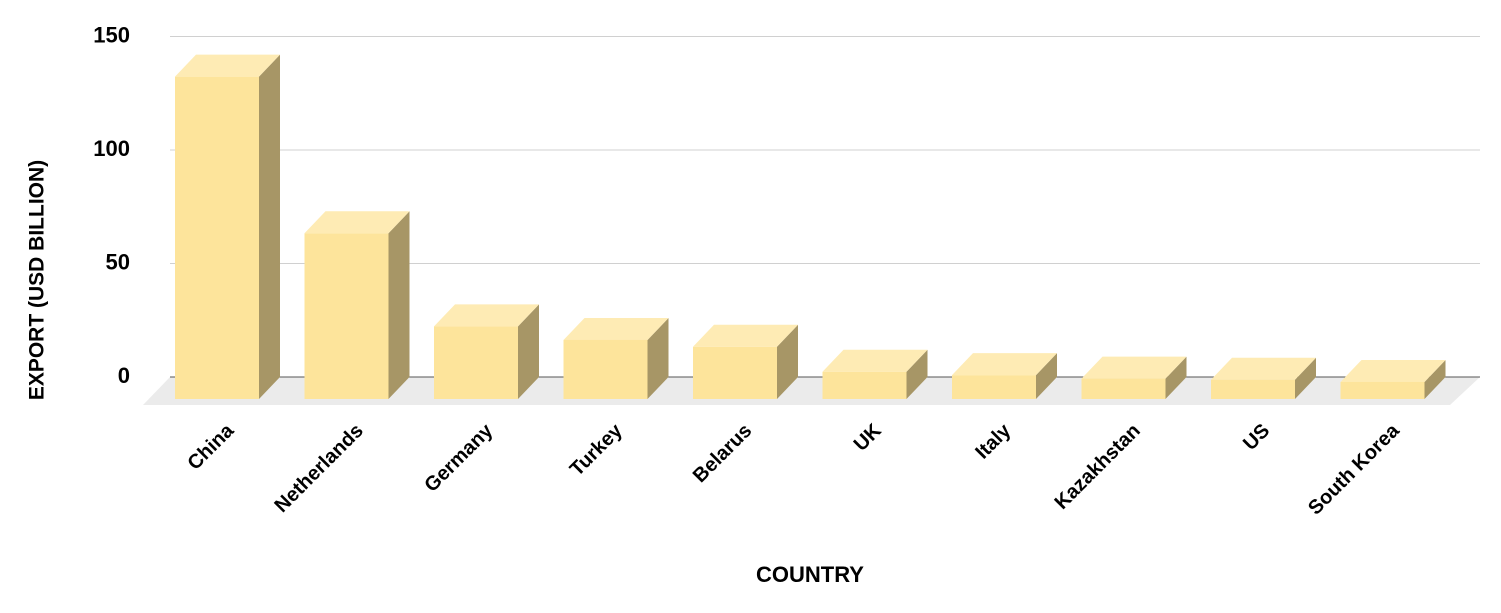 This screenshot has width=1501, height=613. What do you see at coordinates (37, 280) in the screenshot?
I see `y-axis-title: EXPORT (USD BILLION)` at bounding box center [37, 280].